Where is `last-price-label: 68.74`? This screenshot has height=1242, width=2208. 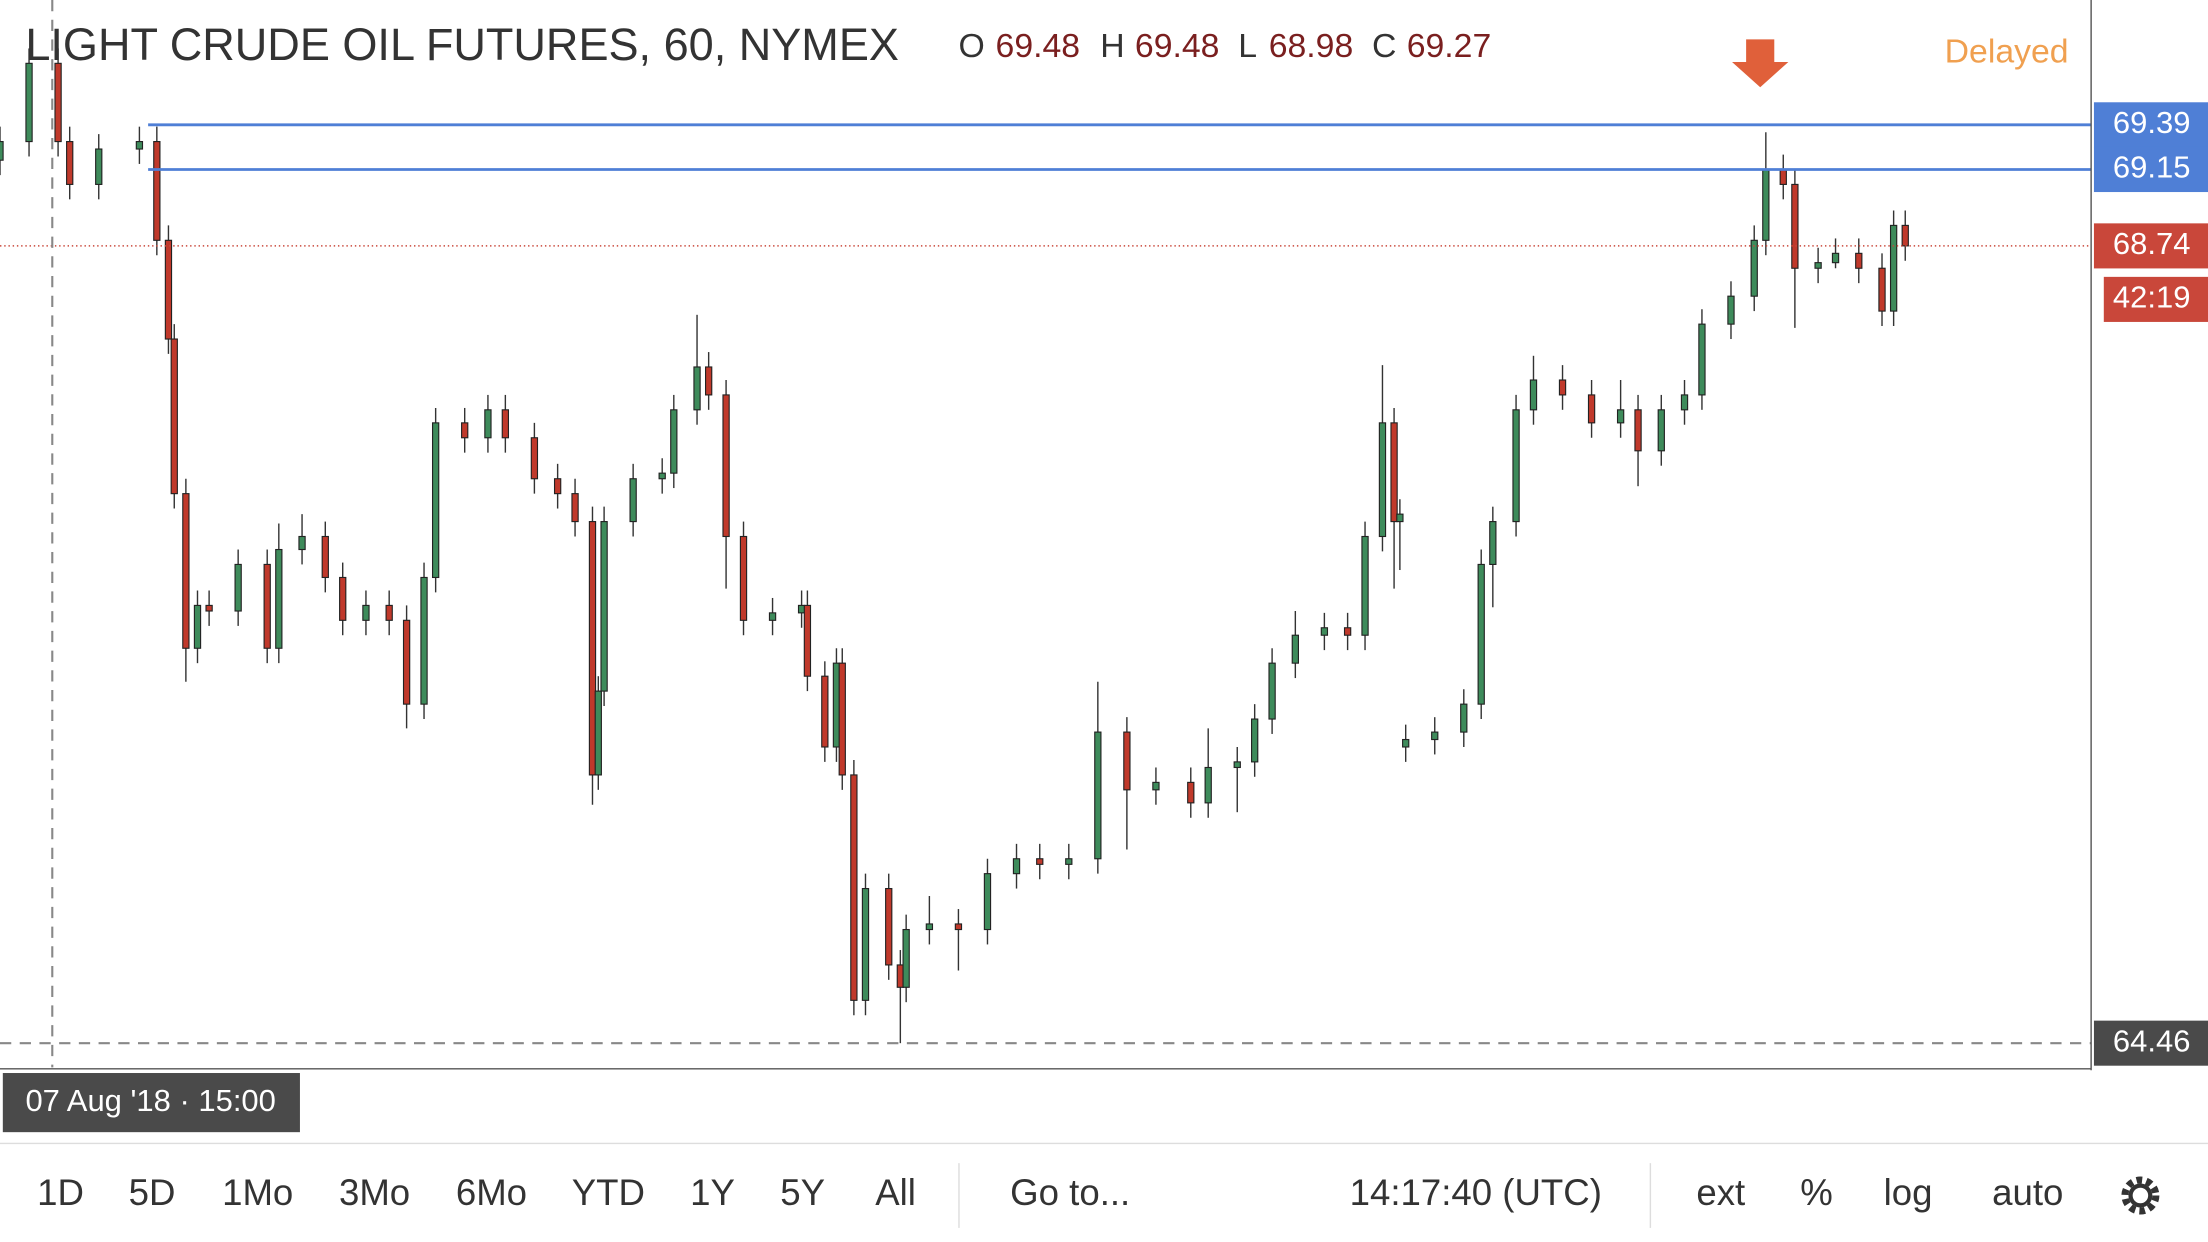
last-price-label: 68.74 is located at coordinates (2152, 243).